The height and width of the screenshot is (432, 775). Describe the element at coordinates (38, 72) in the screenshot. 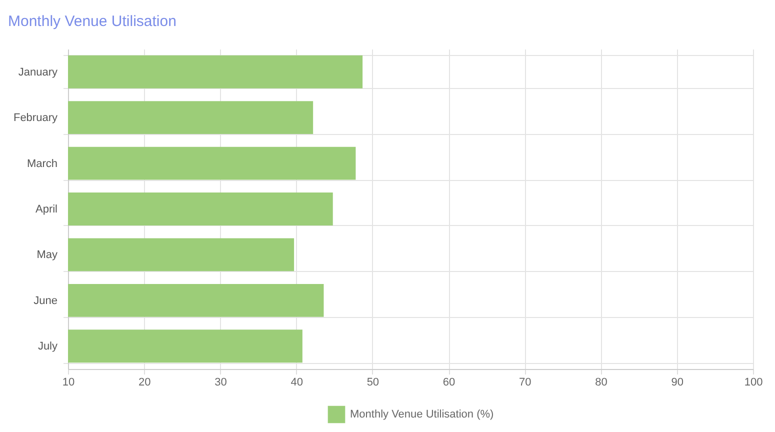

I see `y-tick-label: January` at that location.